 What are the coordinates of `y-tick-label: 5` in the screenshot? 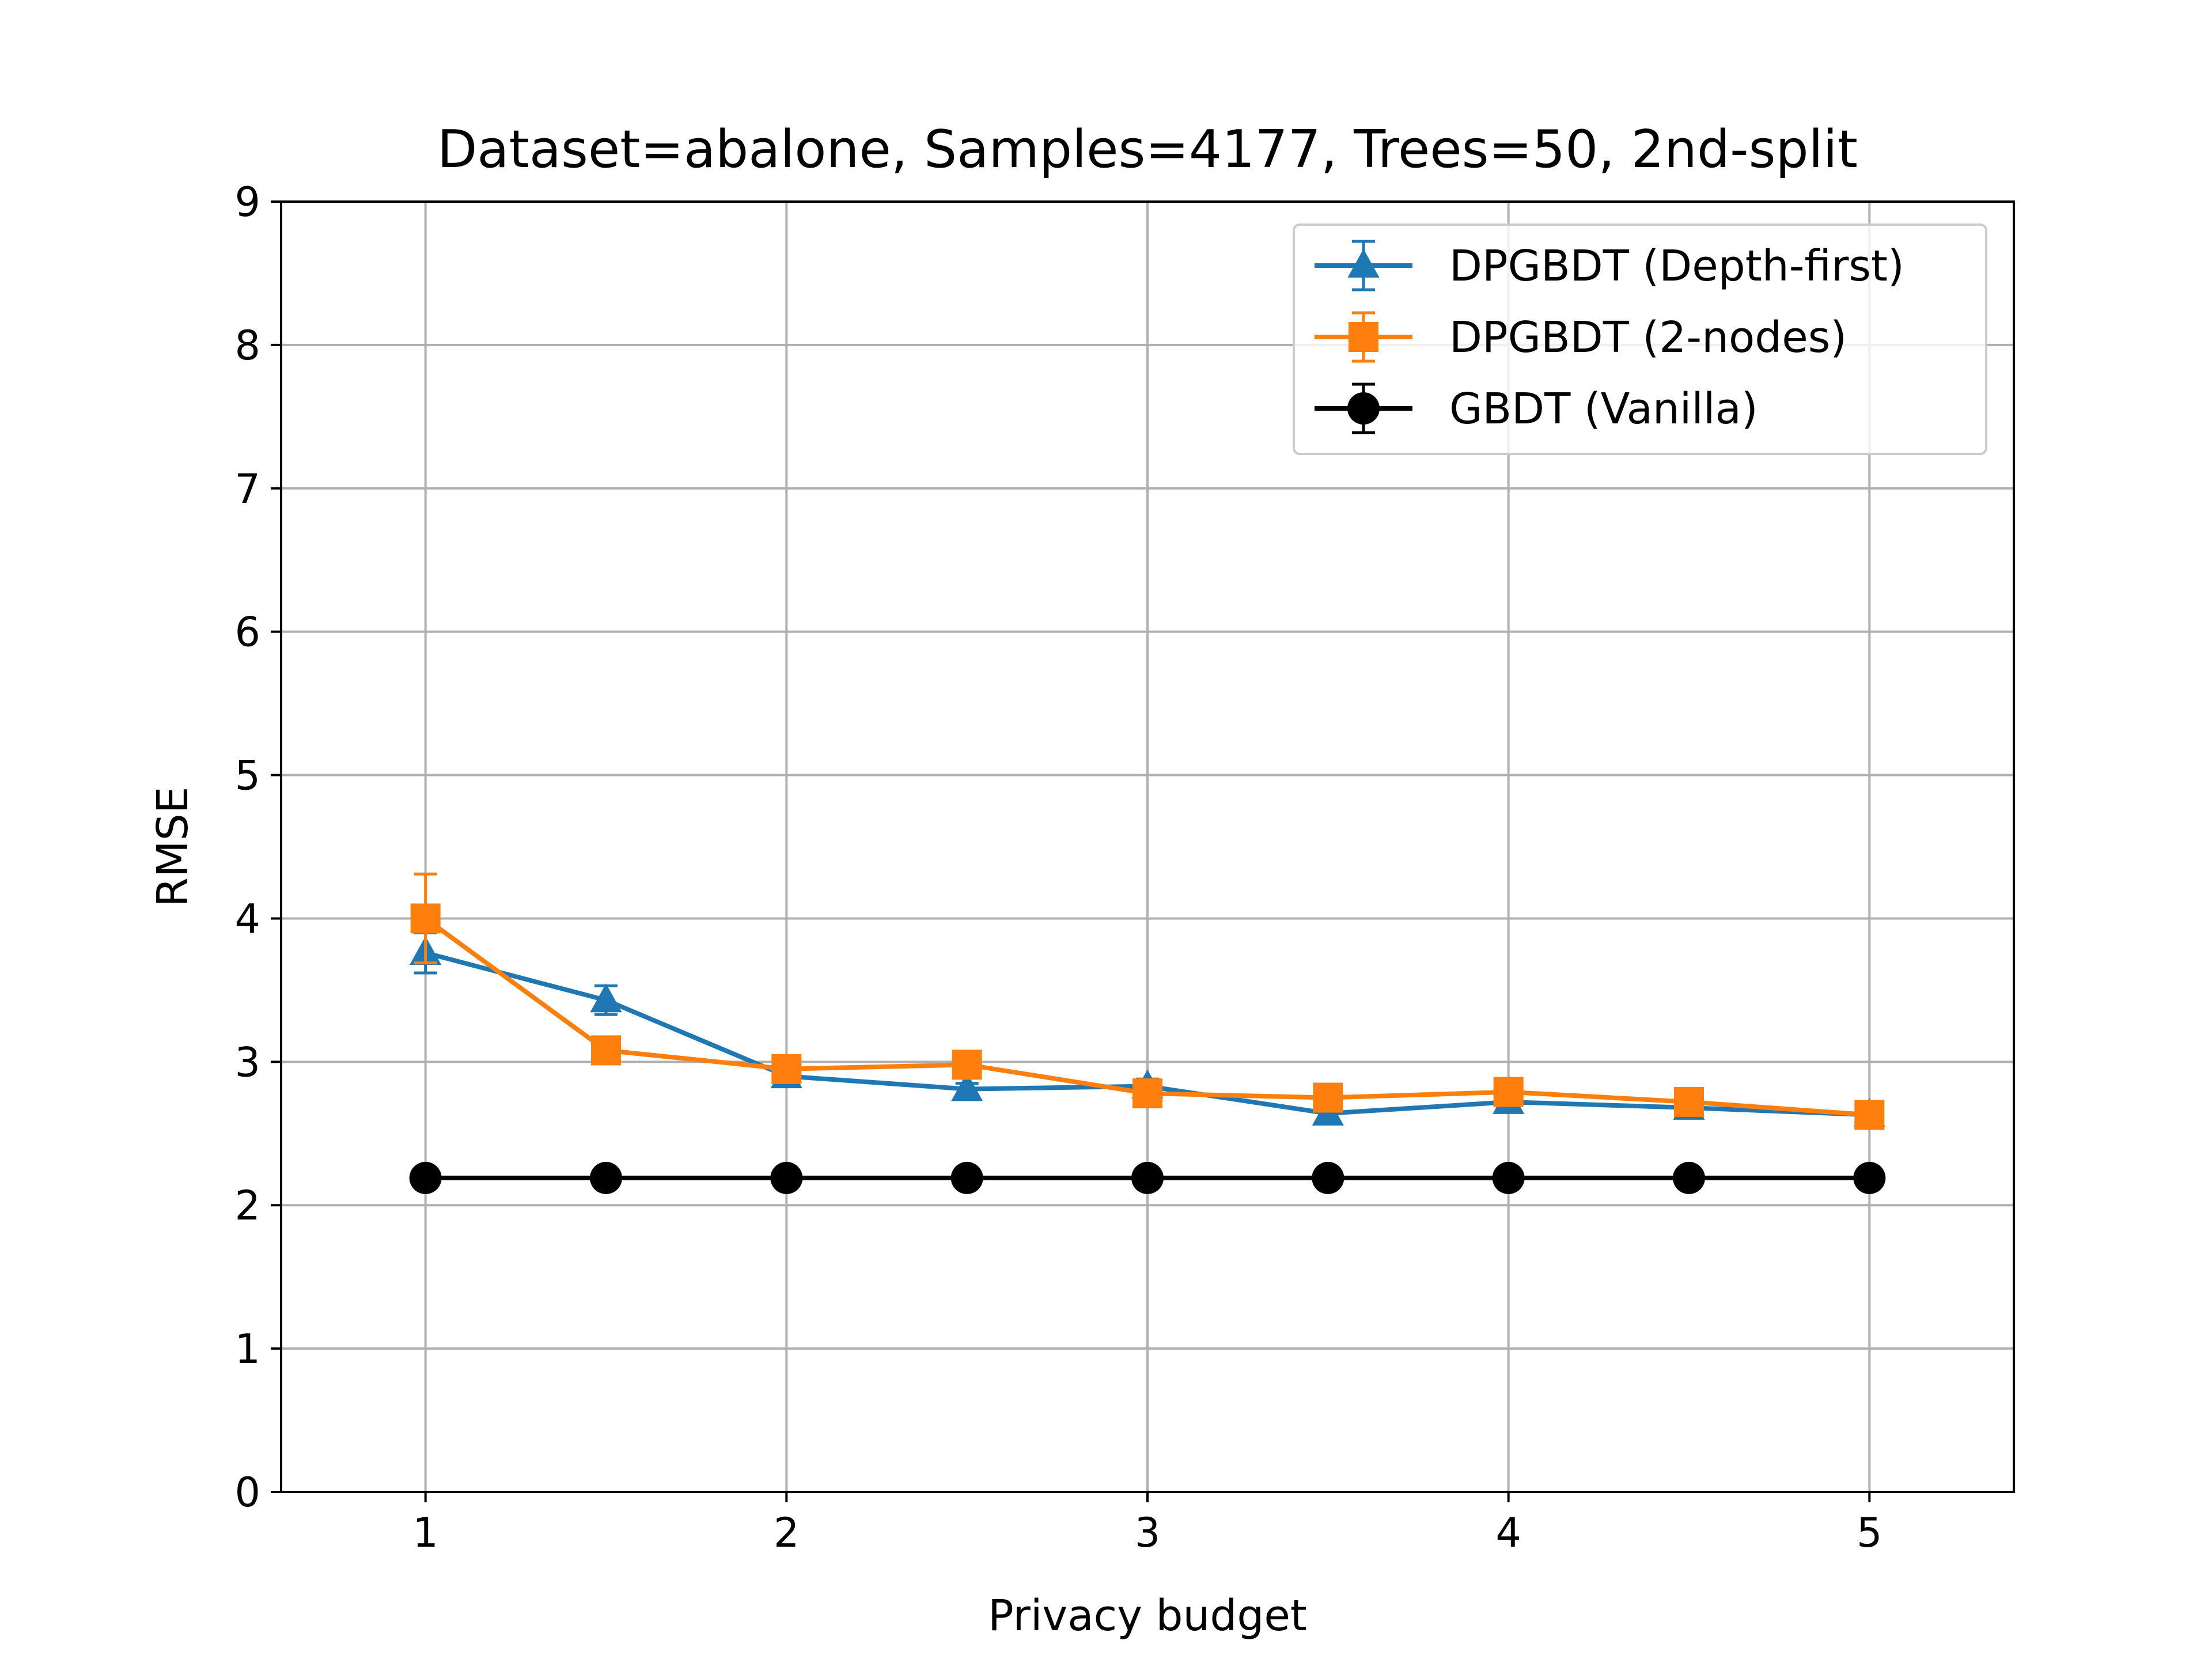 It's located at (247, 776).